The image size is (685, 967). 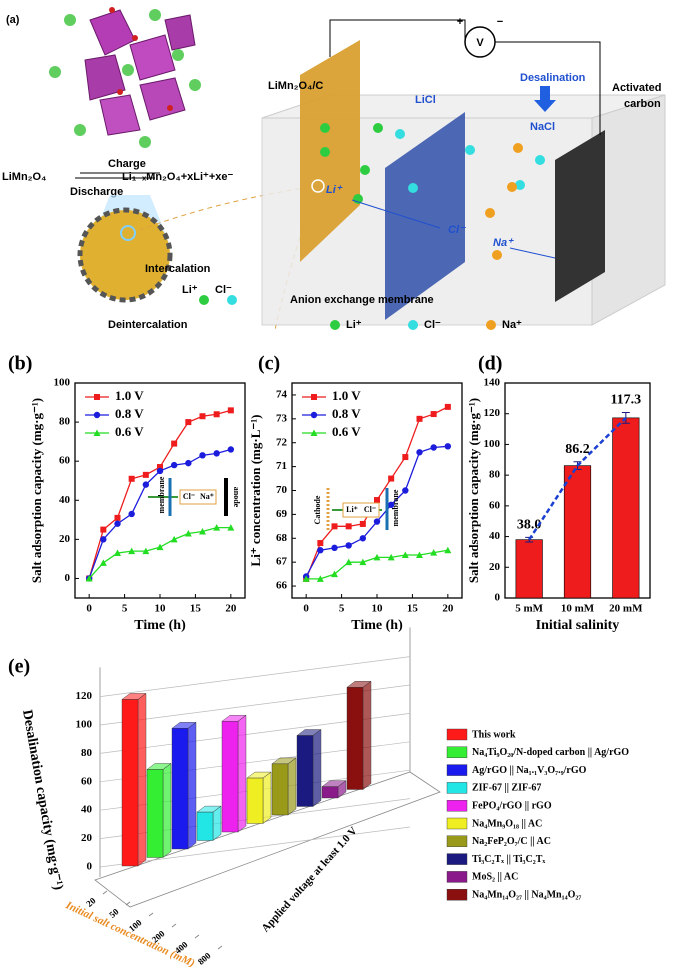 I want to click on legend-label: Na⁺, so click(x=512, y=325).